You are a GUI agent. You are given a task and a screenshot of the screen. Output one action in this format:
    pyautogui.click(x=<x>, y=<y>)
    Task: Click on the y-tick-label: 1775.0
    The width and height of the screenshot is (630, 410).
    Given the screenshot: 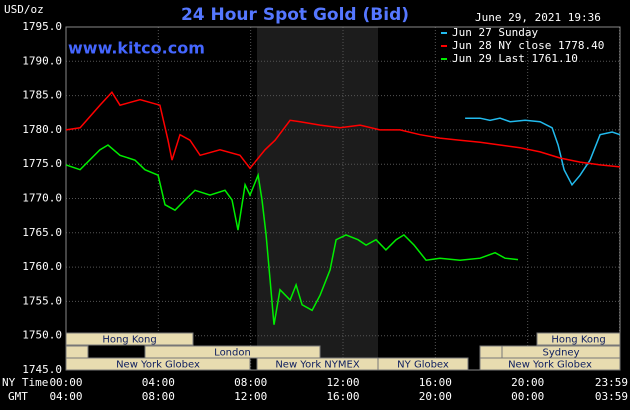 What is the action you would take?
    pyautogui.click(x=42, y=163)
    